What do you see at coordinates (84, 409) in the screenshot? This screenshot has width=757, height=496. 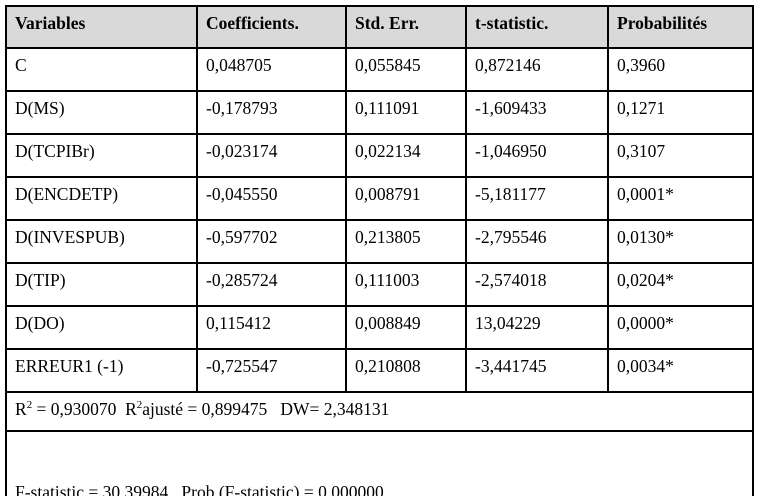 I see `r2-value-text: = 0,930070 R` at bounding box center [84, 409].